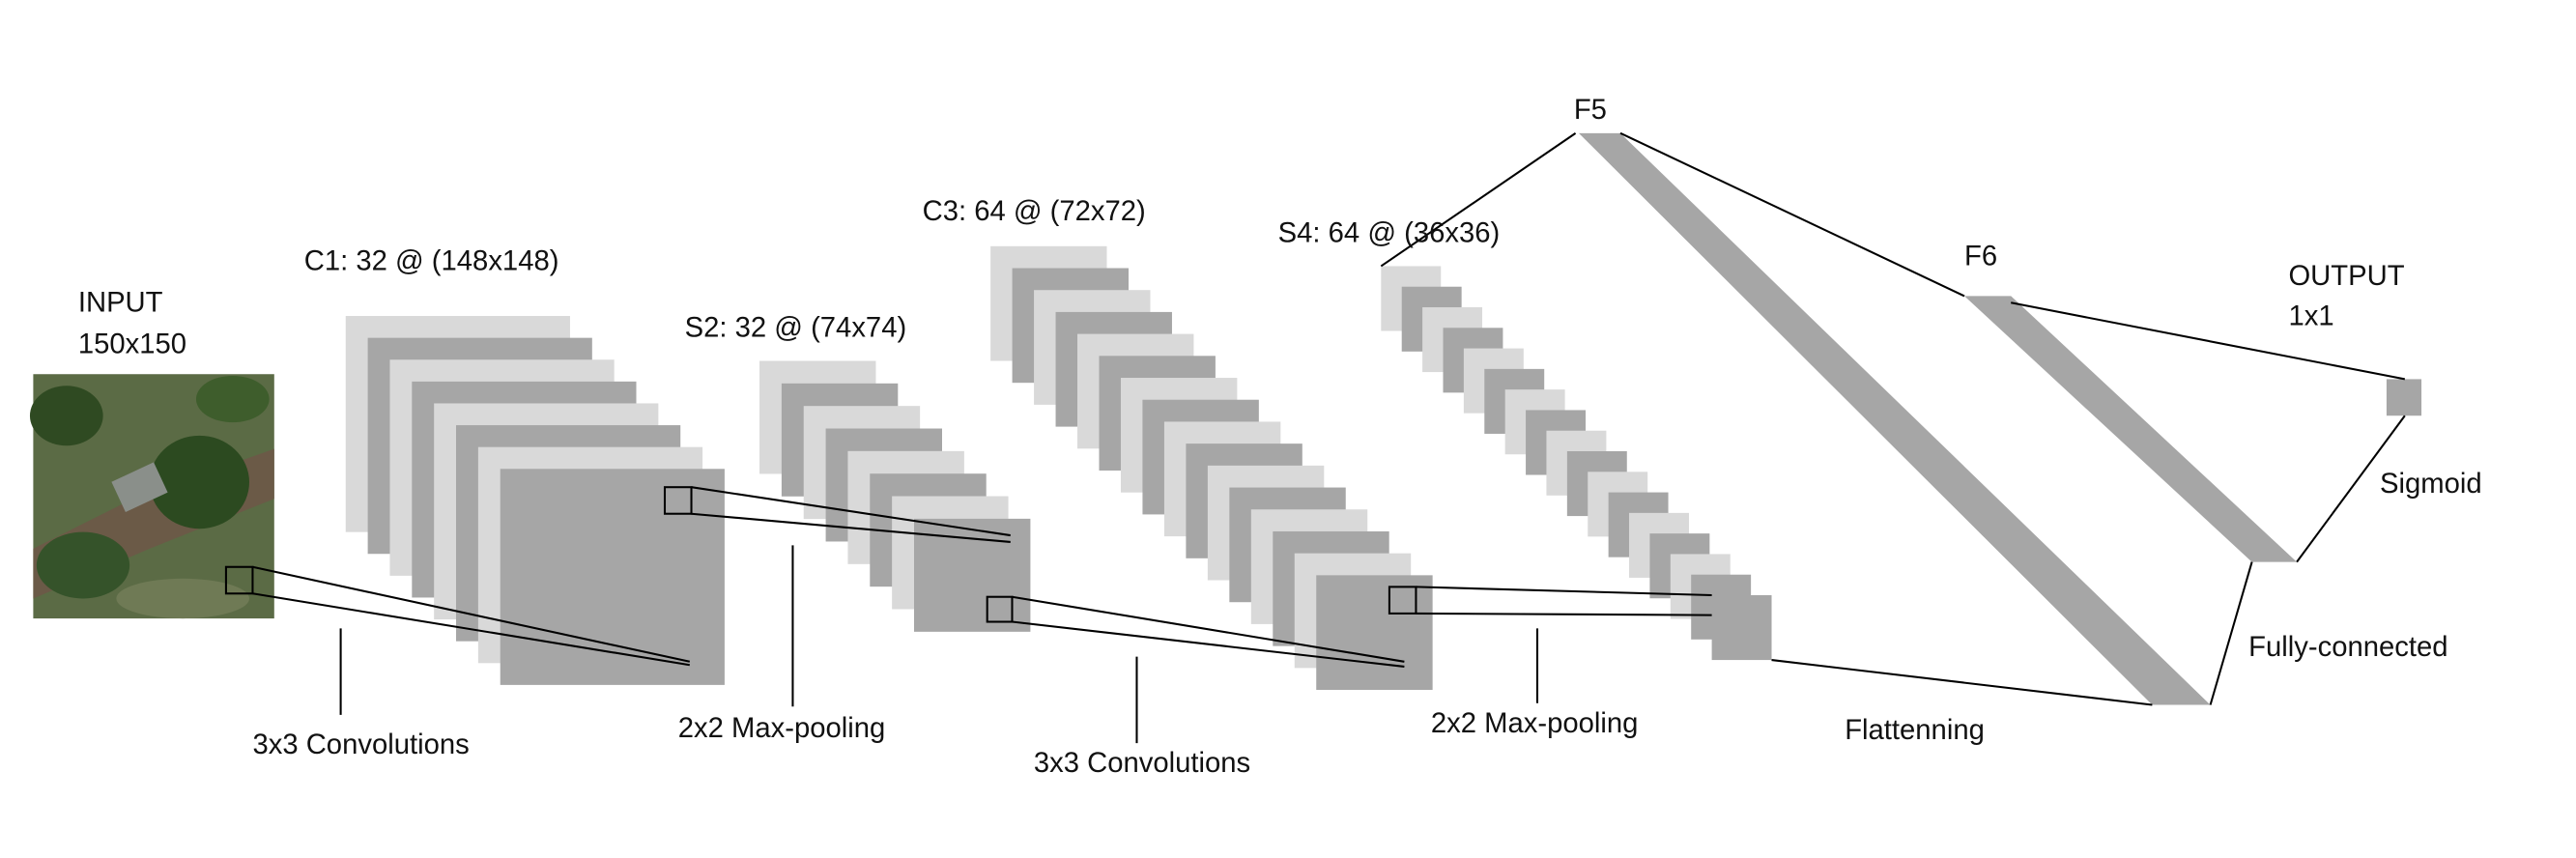 The image size is (2576, 858). What do you see at coordinates (796, 328) in the screenshot?
I see `layer-label: S2: 32 @ (74x74)` at bounding box center [796, 328].